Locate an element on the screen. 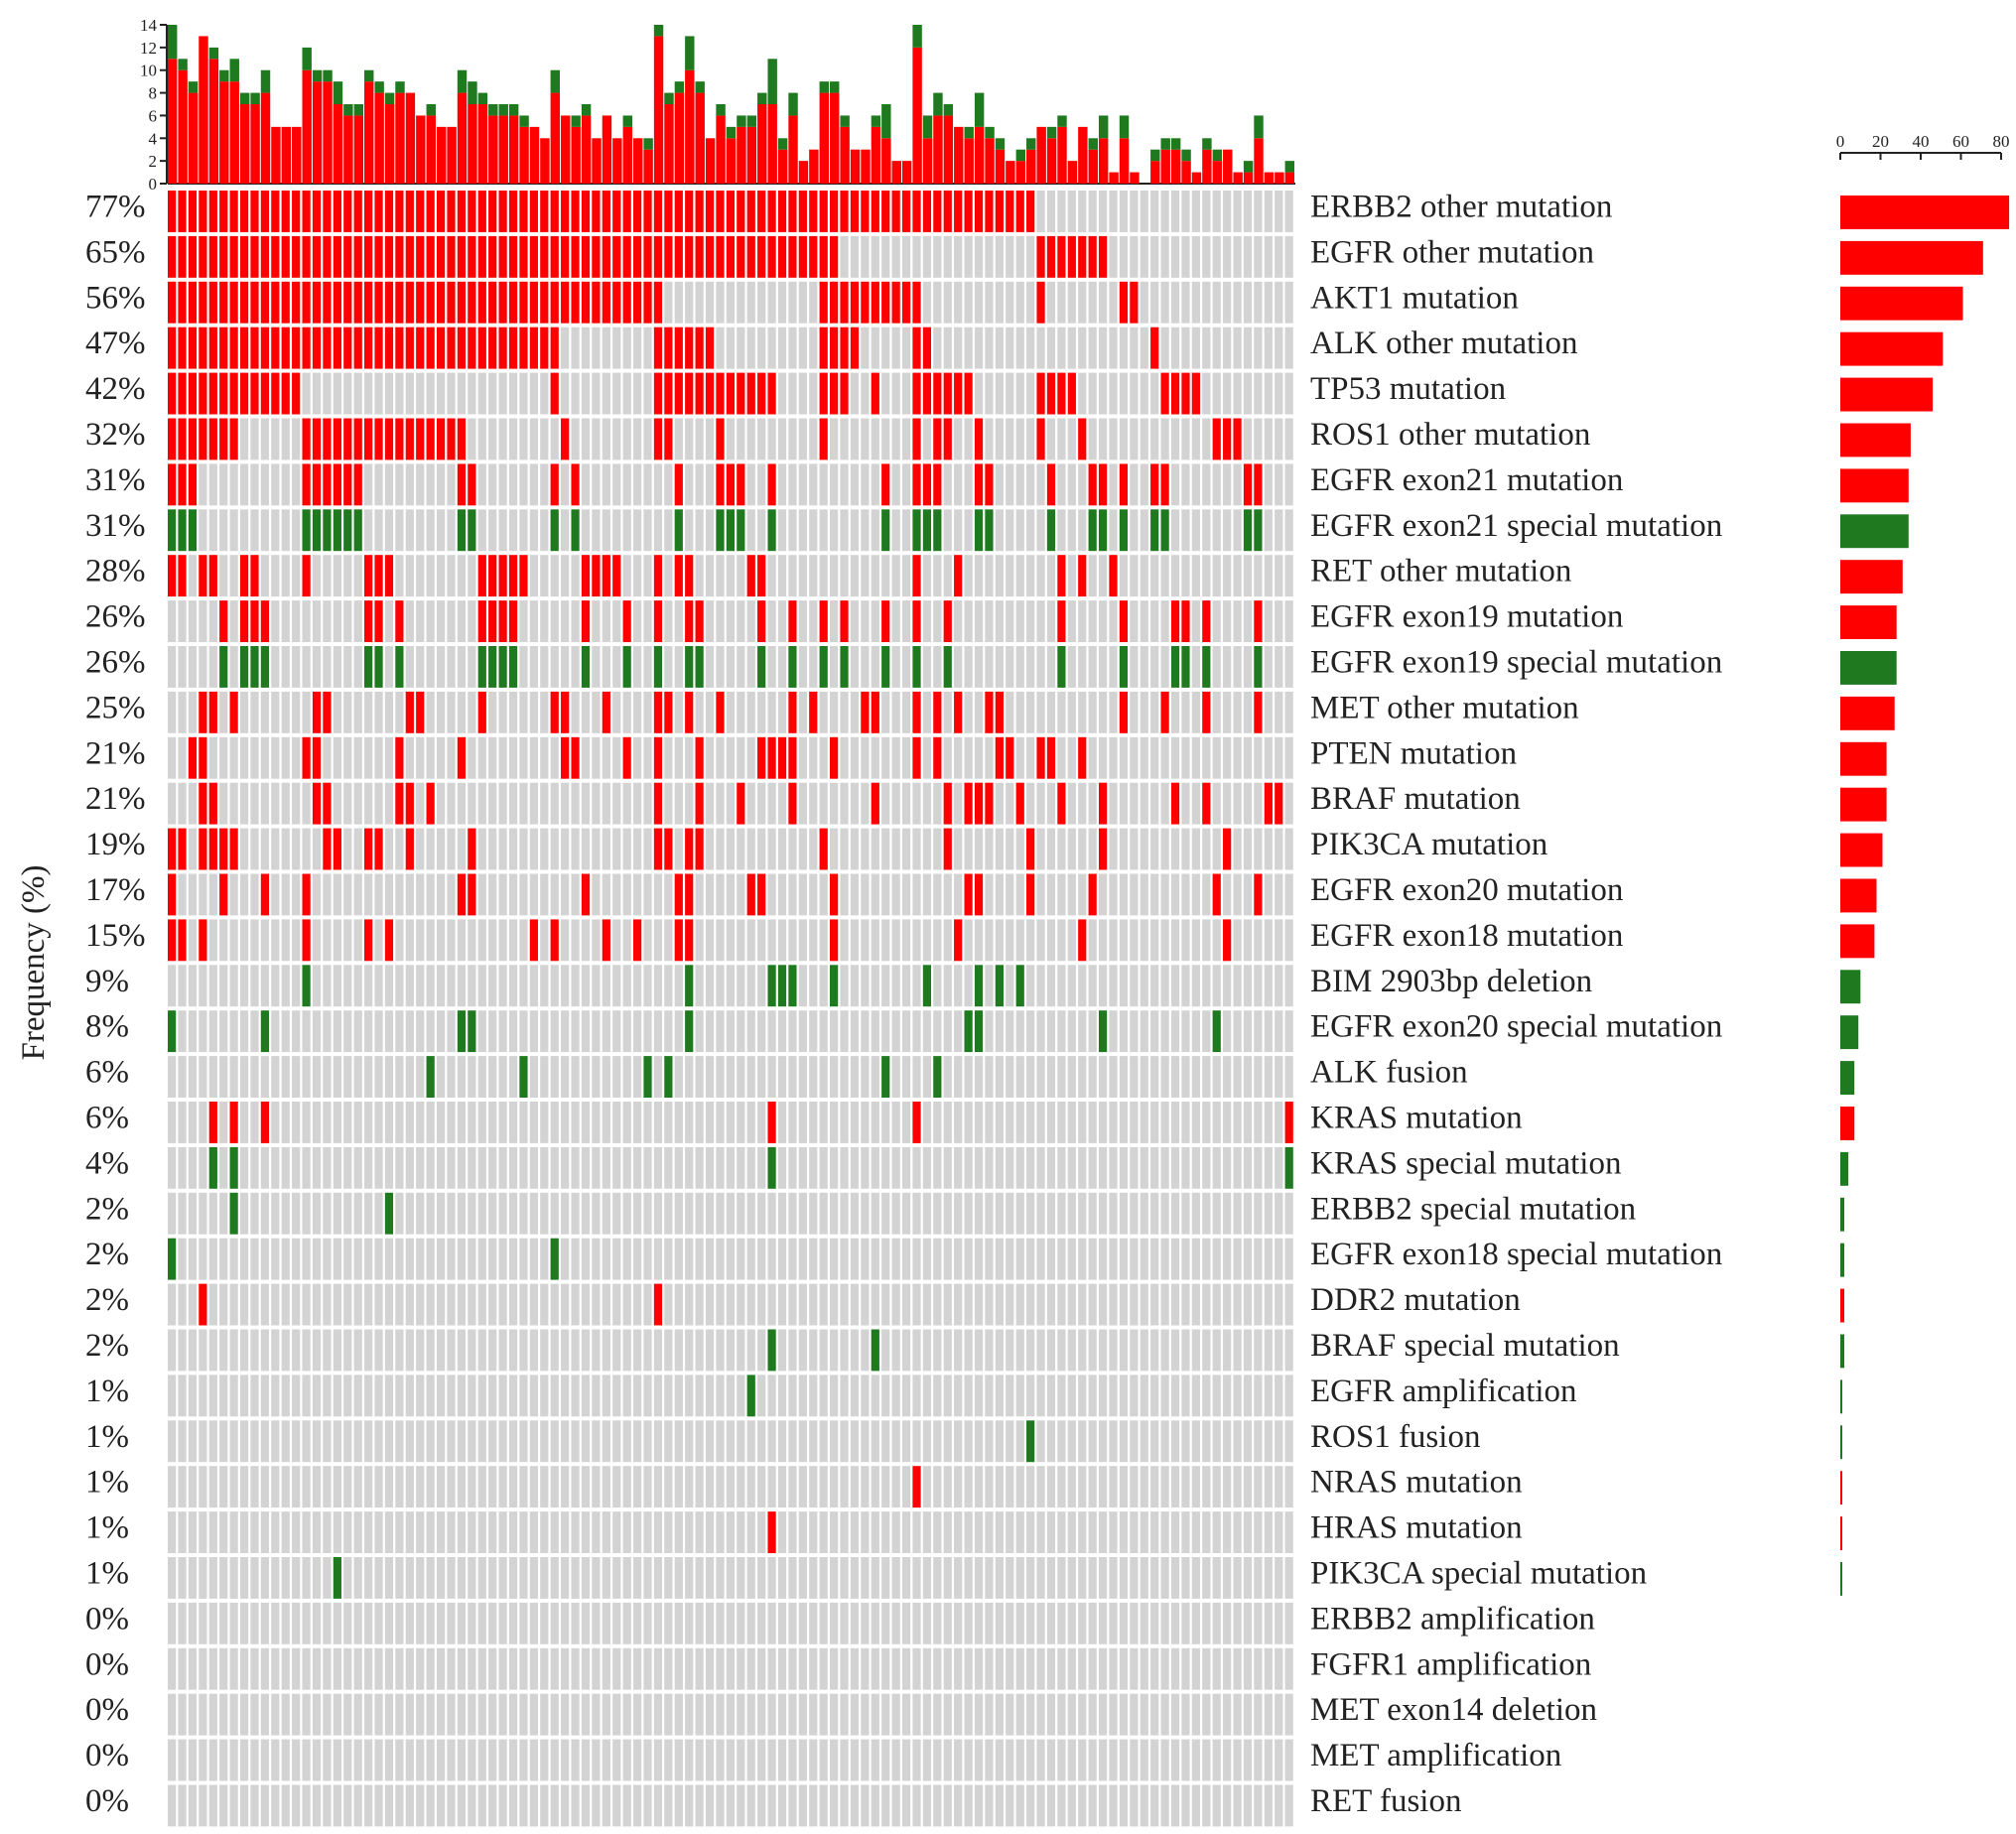 The image size is (2016, 1834). top-y-tick-label: 8 is located at coordinates (153, 93).